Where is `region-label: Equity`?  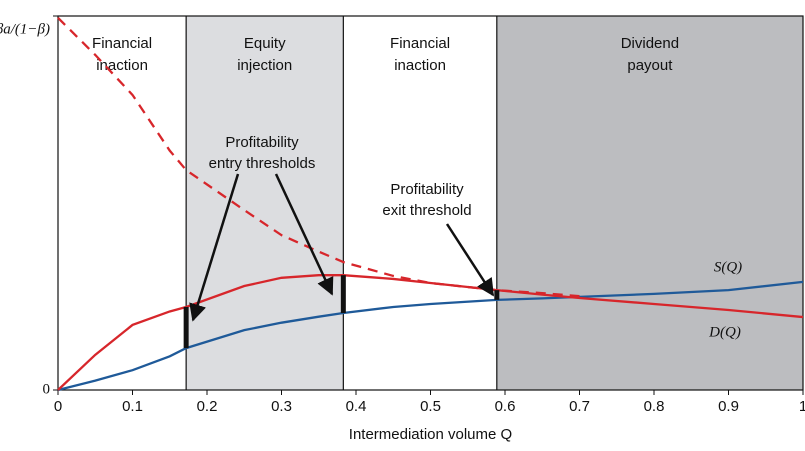
region-label: Equity is located at coordinates (265, 43).